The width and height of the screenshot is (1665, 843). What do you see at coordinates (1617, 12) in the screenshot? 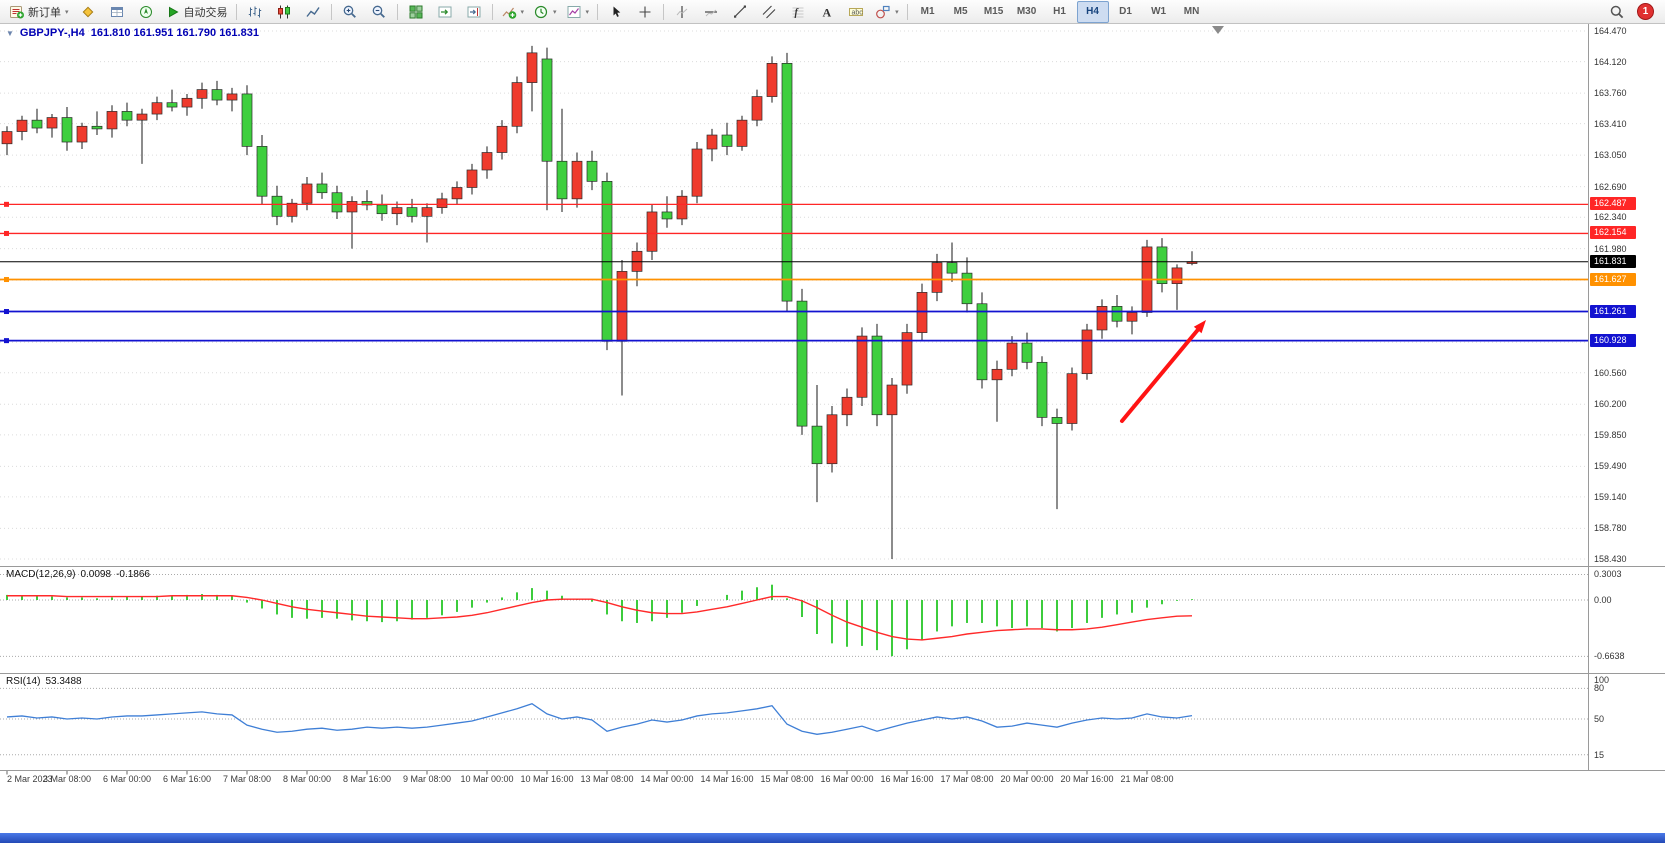
I see `search-button` at bounding box center [1617, 12].